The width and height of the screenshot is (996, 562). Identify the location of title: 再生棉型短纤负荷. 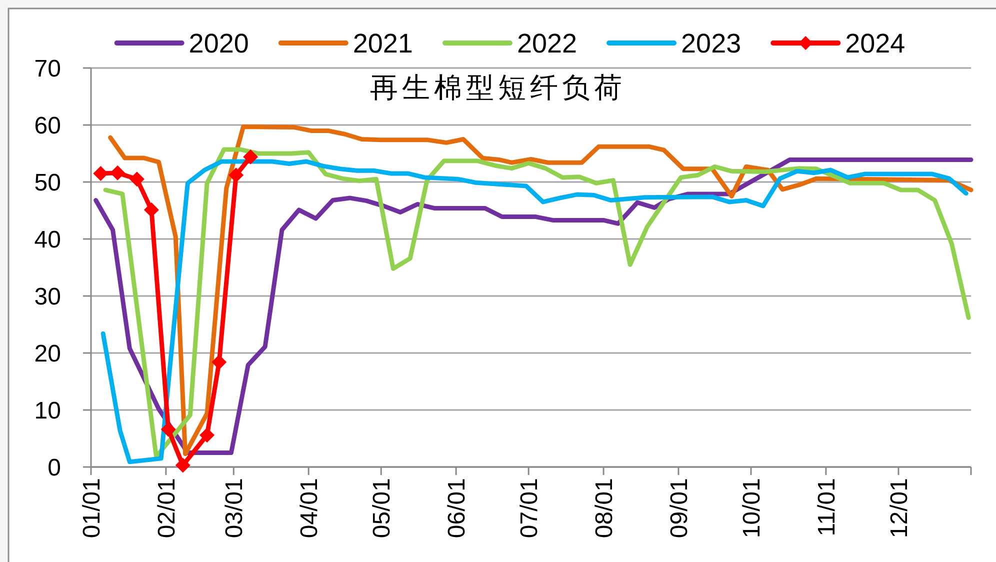
(498, 87).